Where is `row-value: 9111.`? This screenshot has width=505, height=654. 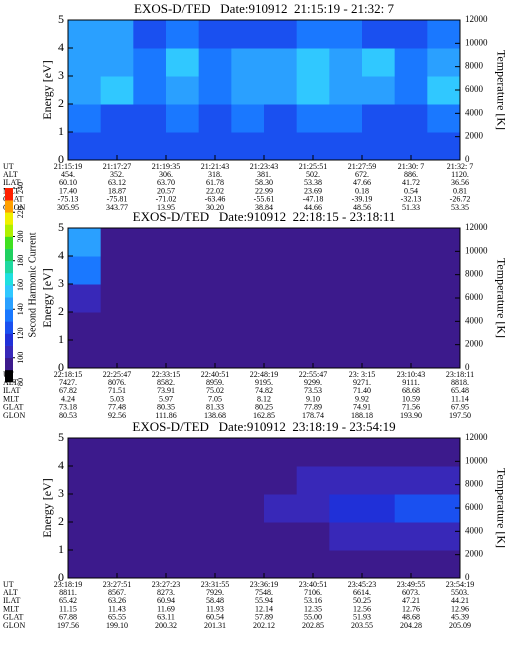 row-value: 9111. is located at coordinates (410, 382).